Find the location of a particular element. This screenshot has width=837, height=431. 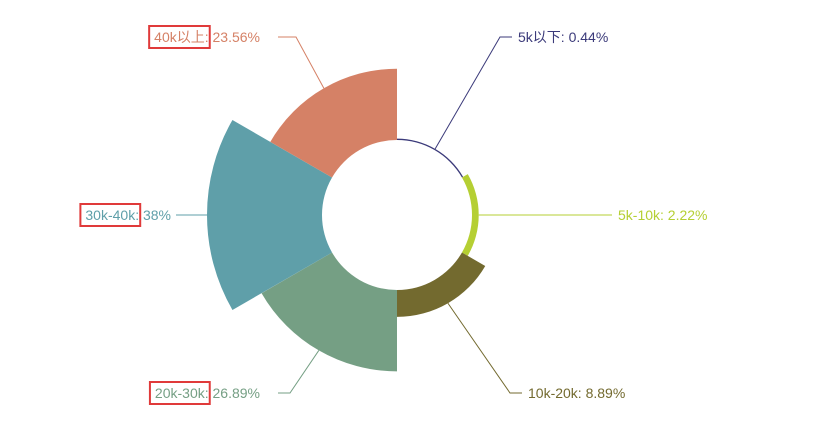

highlight-box-30k-40k is located at coordinates (110, 215).